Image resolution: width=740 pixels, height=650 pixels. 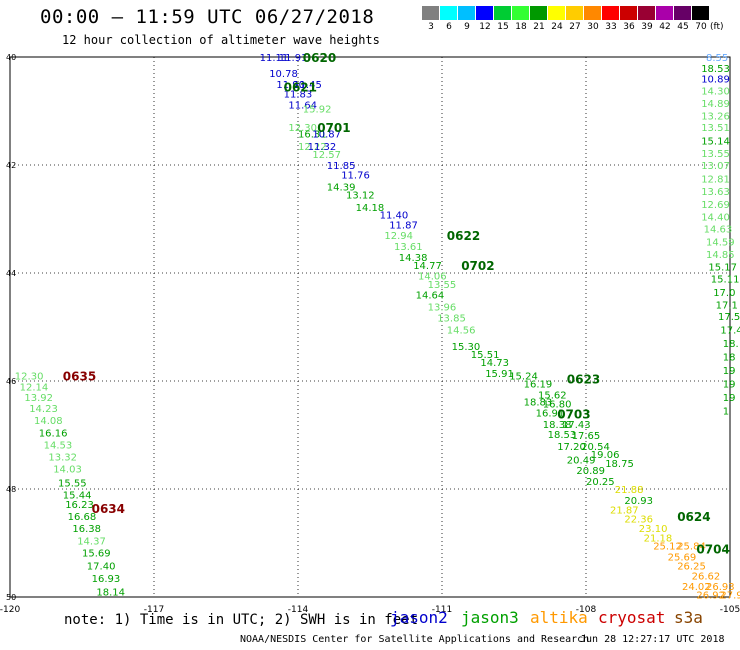 What do you see at coordinates (442, 307) in the screenshot?
I see `wave-height-value: 13.96` at bounding box center [442, 307].